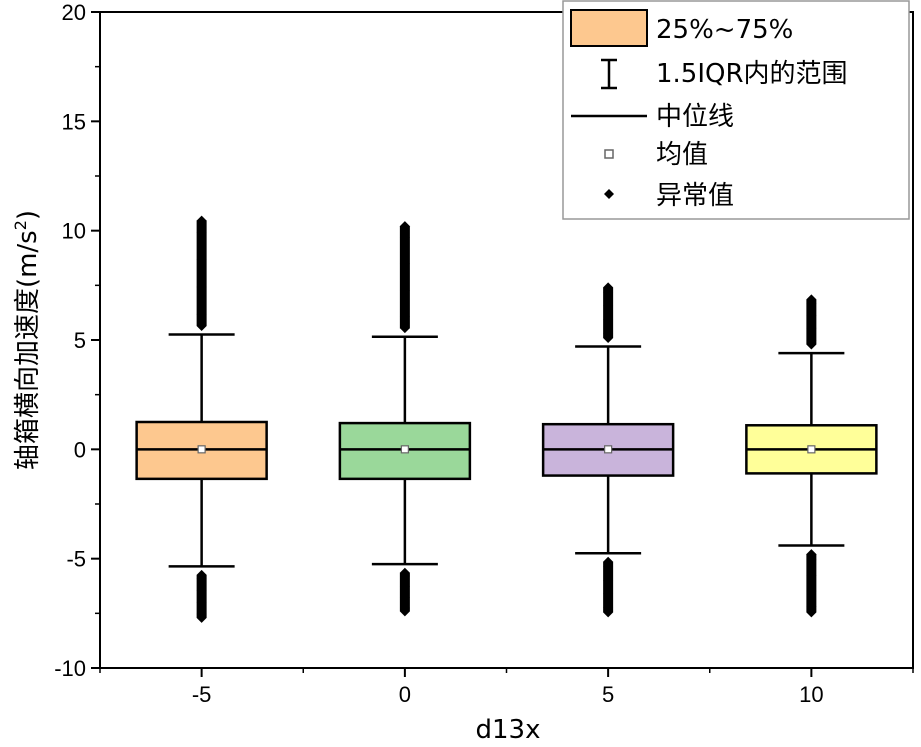 This screenshot has height=747, width=921. What do you see at coordinates (609, 154) in the screenshot?
I see `legend-mean-icon` at bounding box center [609, 154].